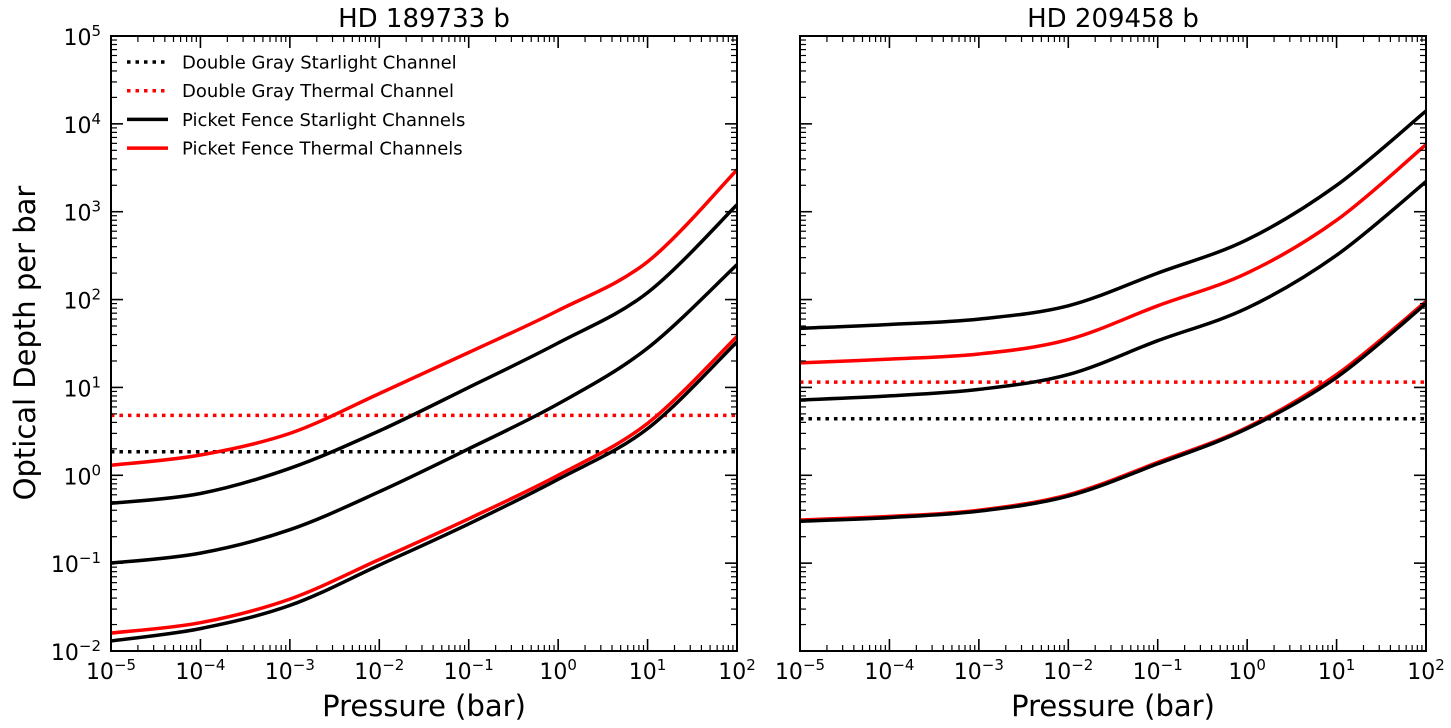 This screenshot has height=728, width=1451. Describe the element at coordinates (323, 120) in the screenshot. I see `legend-label: Picket Fence Starlight Channels` at that location.